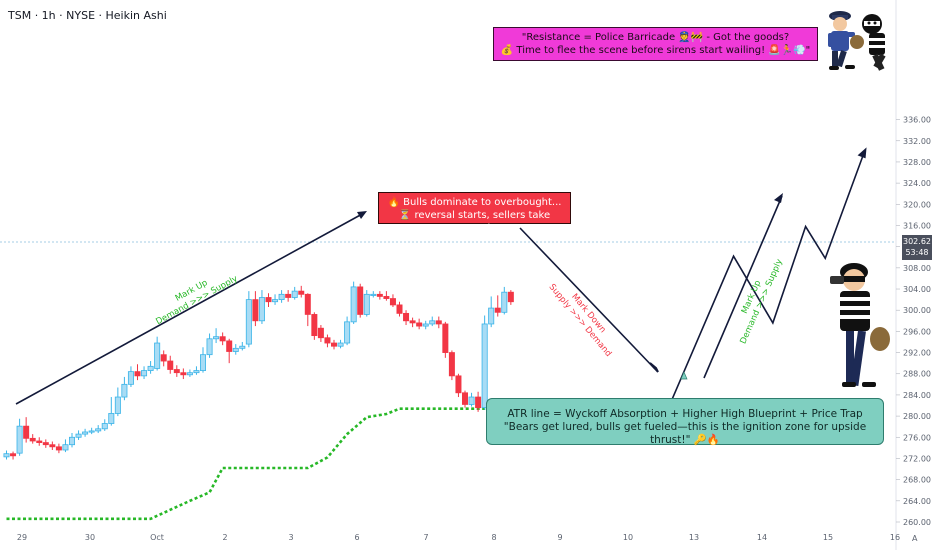  Describe the element at coordinates (458, 537) in the screenshot. I see `time-axis: 29 30 Oct 2 3 6 7 8 9 10 13 14 15 16` at that location.